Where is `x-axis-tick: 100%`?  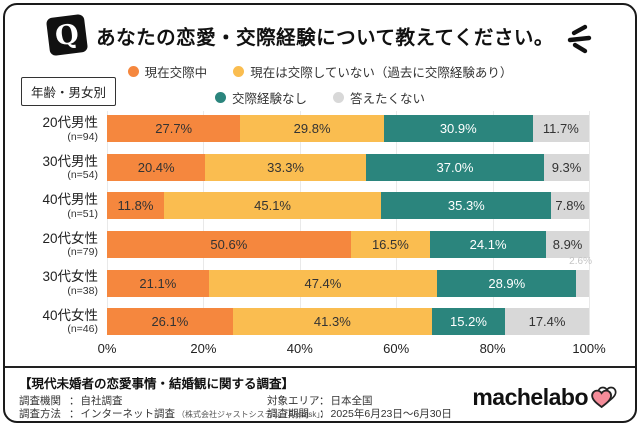
x-axis-tick: 100% is located at coordinates (589, 349).